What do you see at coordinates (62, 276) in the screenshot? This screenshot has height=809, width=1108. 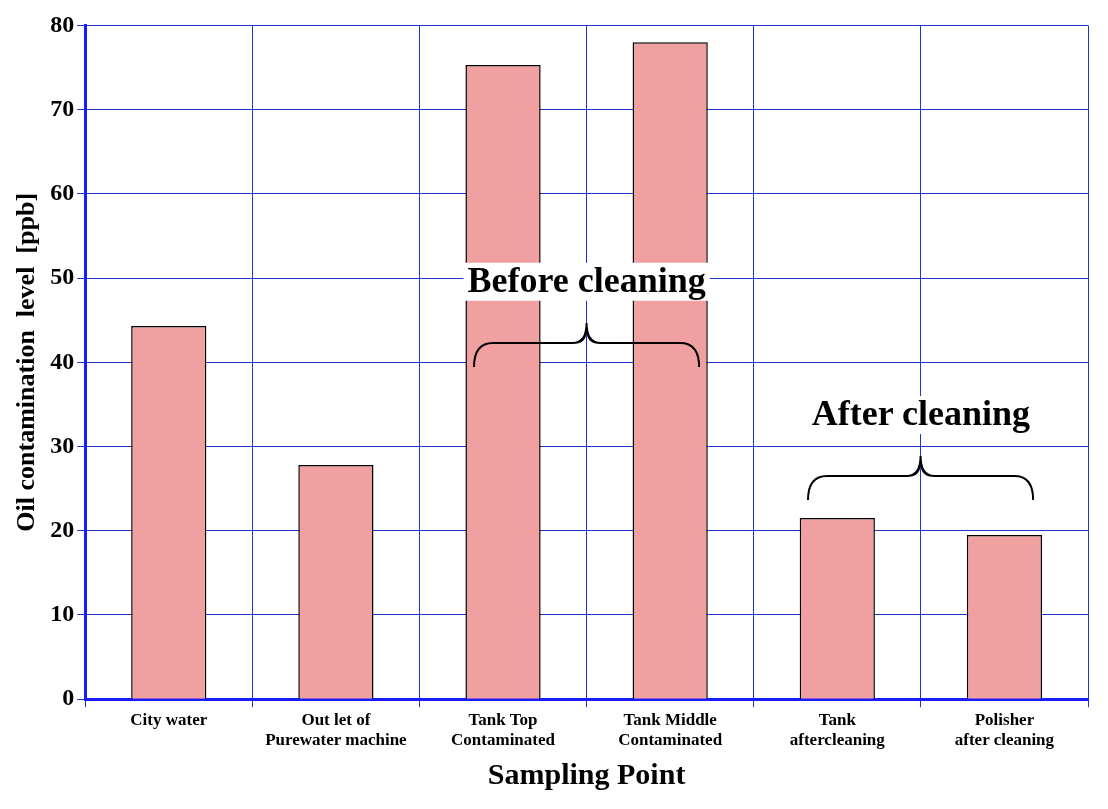 I see `y-tick-label: 50` at bounding box center [62, 276].